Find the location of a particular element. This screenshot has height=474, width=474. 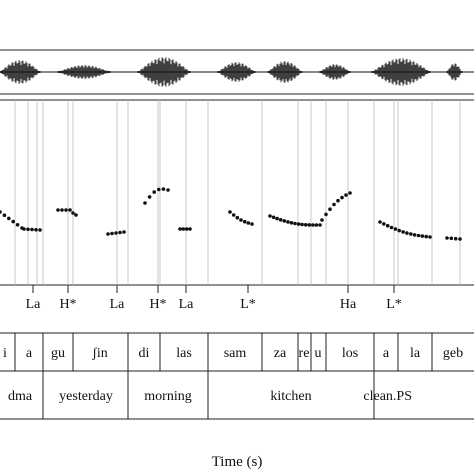

word-label: clean.PS is located at coordinates (387, 396).